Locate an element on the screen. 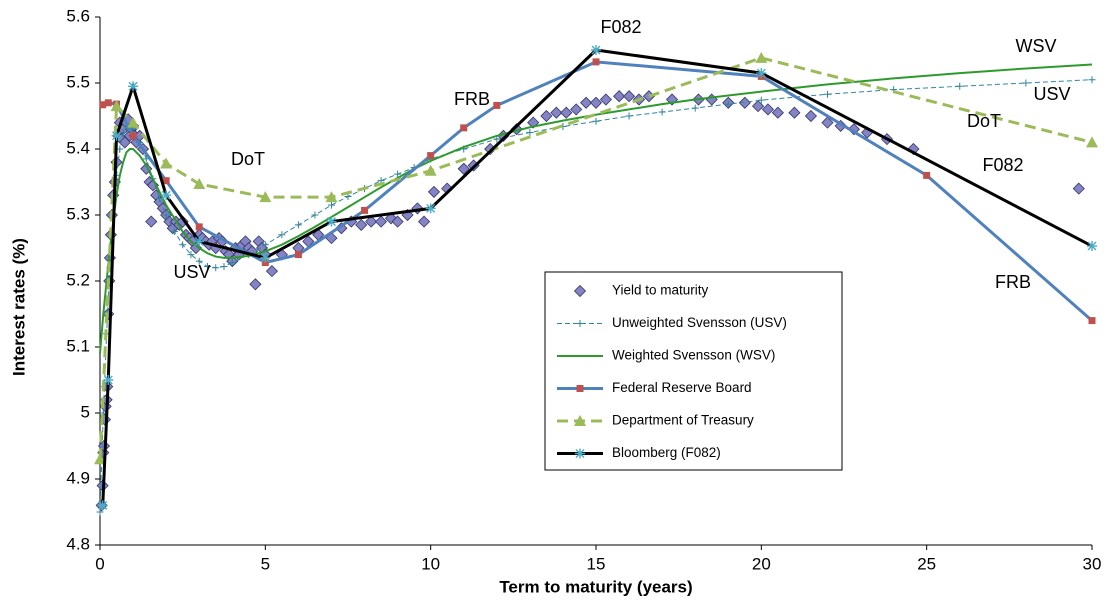 The width and height of the screenshot is (1109, 605). x-axis-title: Term to maturity (years) is located at coordinates (595, 586).